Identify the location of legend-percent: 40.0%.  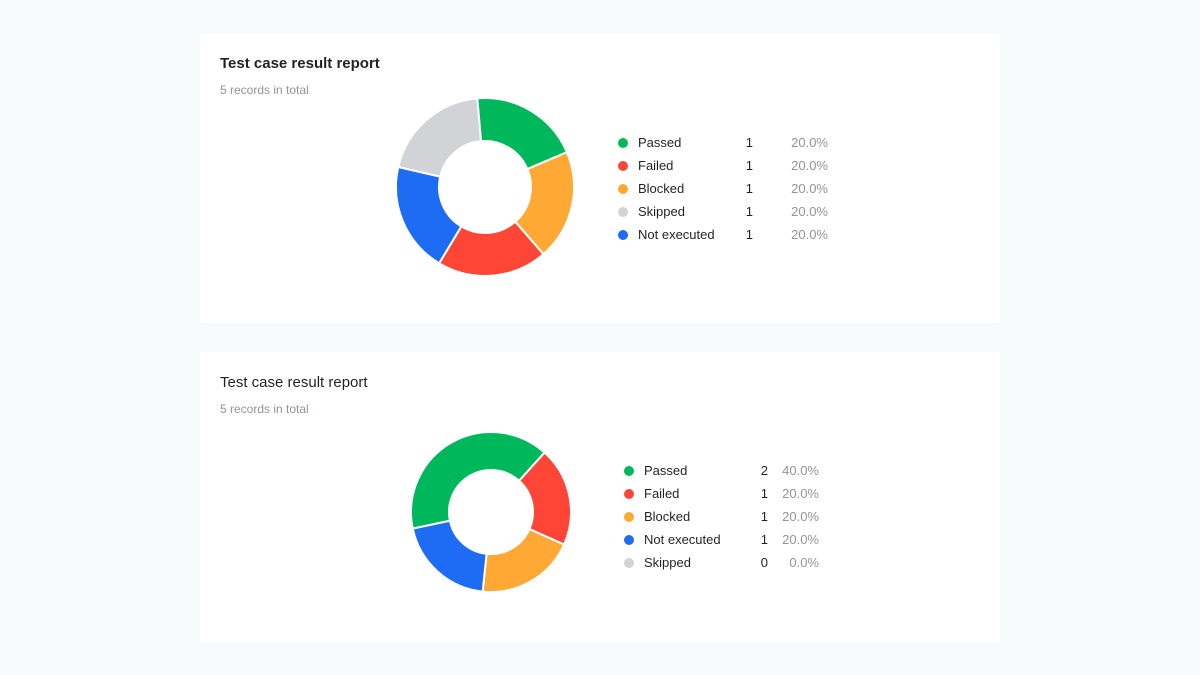
(800, 470).